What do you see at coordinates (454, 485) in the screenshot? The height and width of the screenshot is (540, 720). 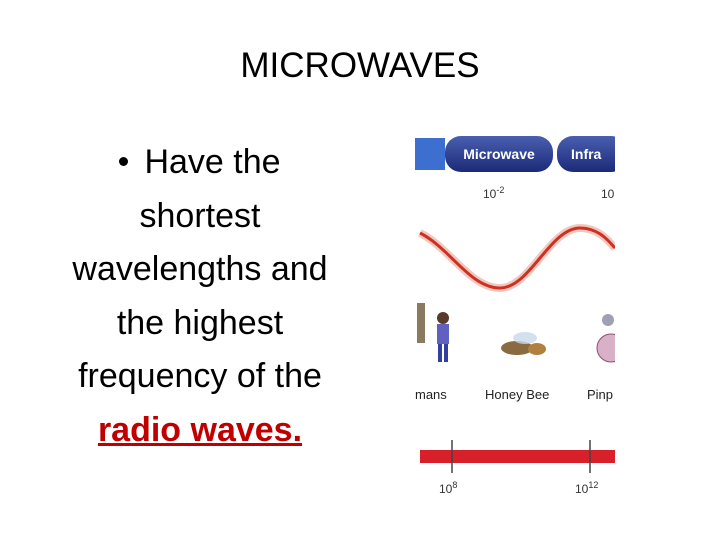 I see `exp: 8` at bounding box center [454, 485].